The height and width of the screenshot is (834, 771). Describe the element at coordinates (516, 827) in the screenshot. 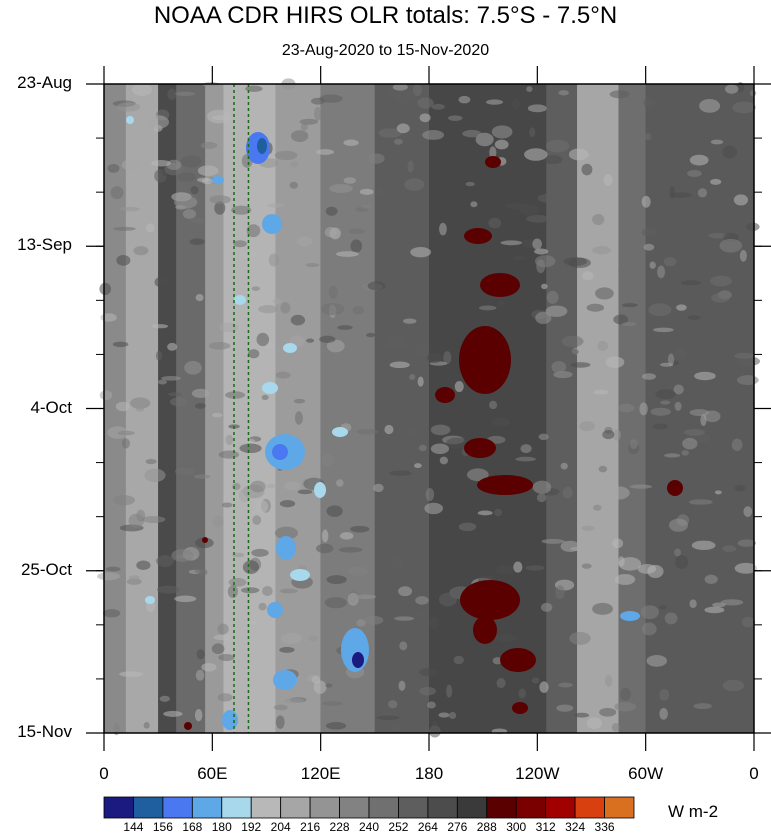

I see `colorbar-level-label: 300` at that location.